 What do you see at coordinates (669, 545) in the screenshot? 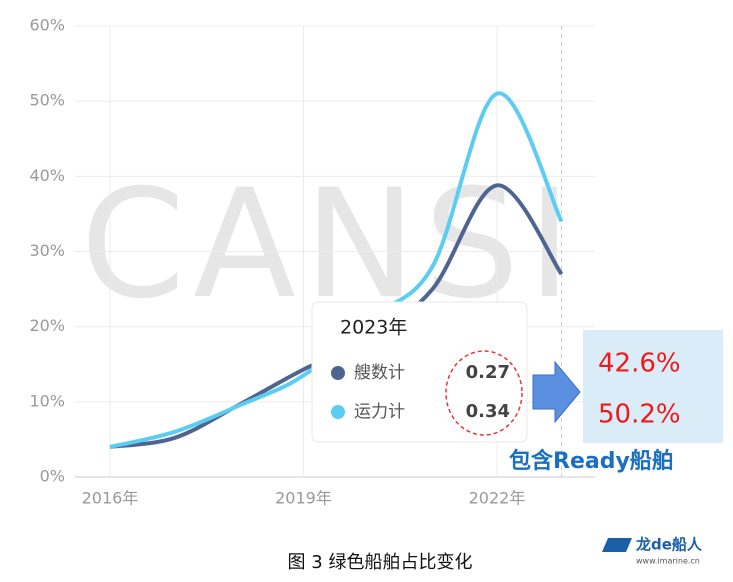
I see `logo-name: 龙de船人` at bounding box center [669, 545].